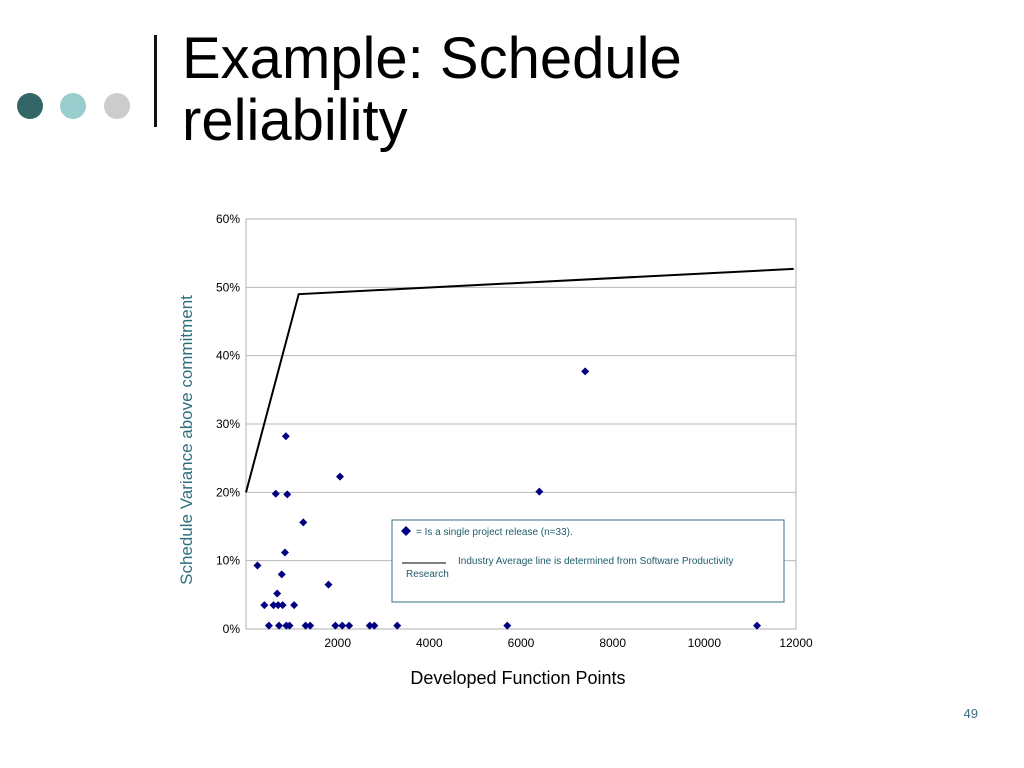  Describe the element at coordinates (612, 643) in the screenshot. I see `x-tick-label: 8000` at that location.